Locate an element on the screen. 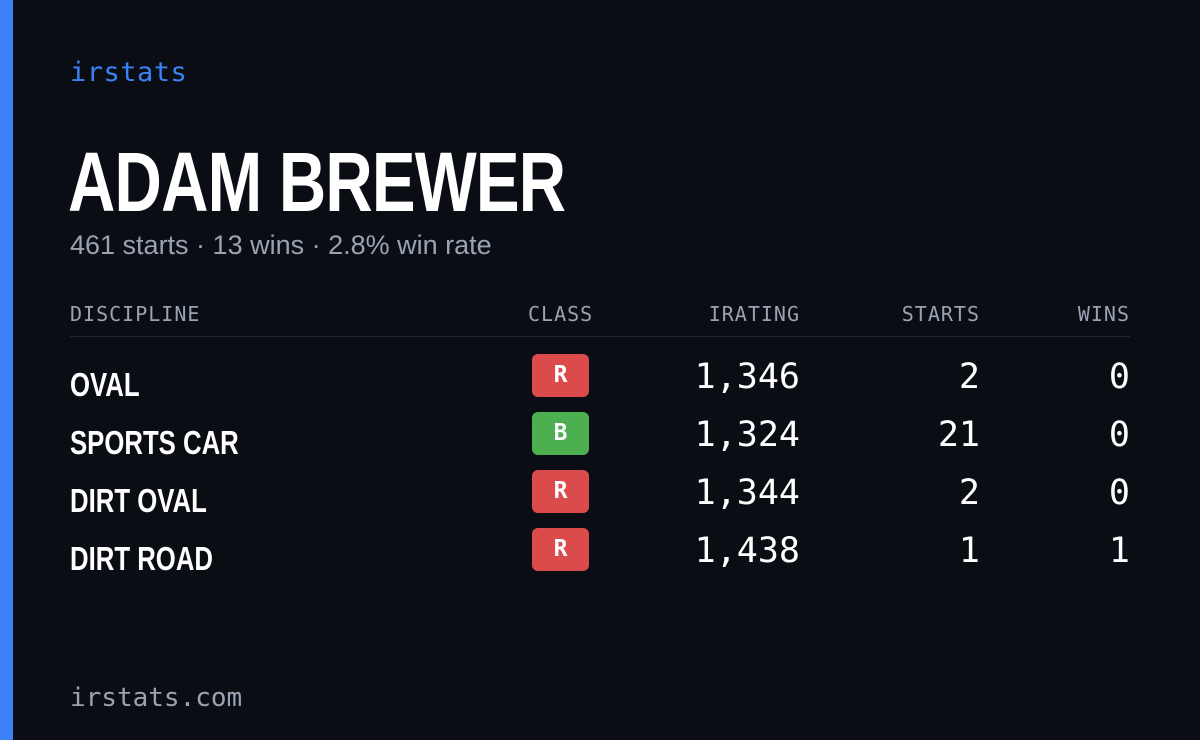 Image resolution: width=1200 pixels, height=740 pixels. row-irating: 1,438 is located at coordinates (747, 551).